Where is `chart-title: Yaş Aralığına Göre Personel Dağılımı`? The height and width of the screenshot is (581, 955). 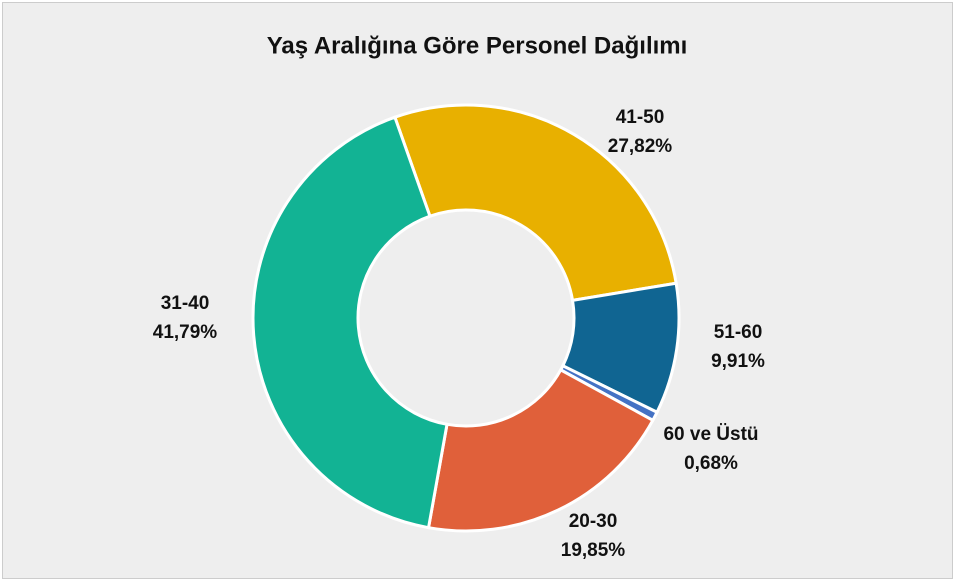
chart-title: Yaş Aralığına Göre Personel Dağılımı is located at coordinates (477, 45).